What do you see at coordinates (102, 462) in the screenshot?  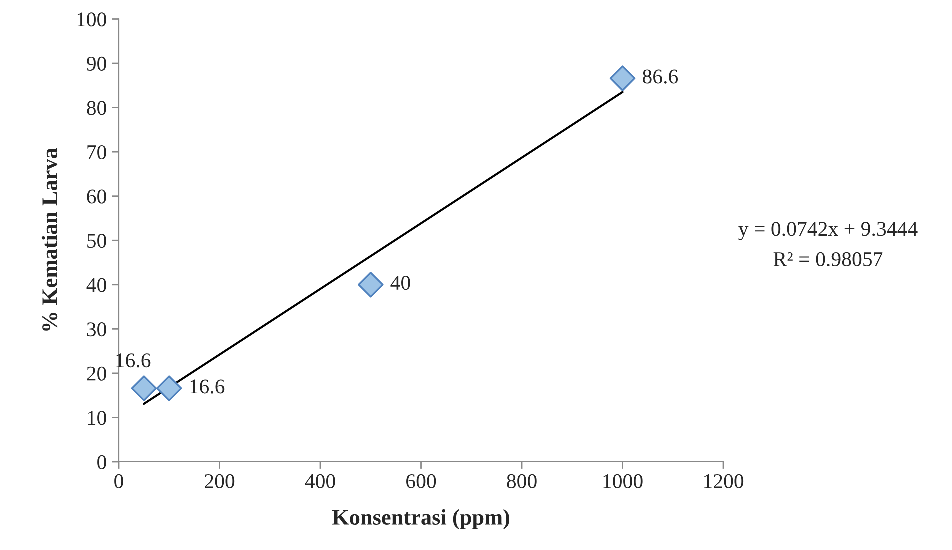 I see `y-tick-label: 0` at bounding box center [102, 462].